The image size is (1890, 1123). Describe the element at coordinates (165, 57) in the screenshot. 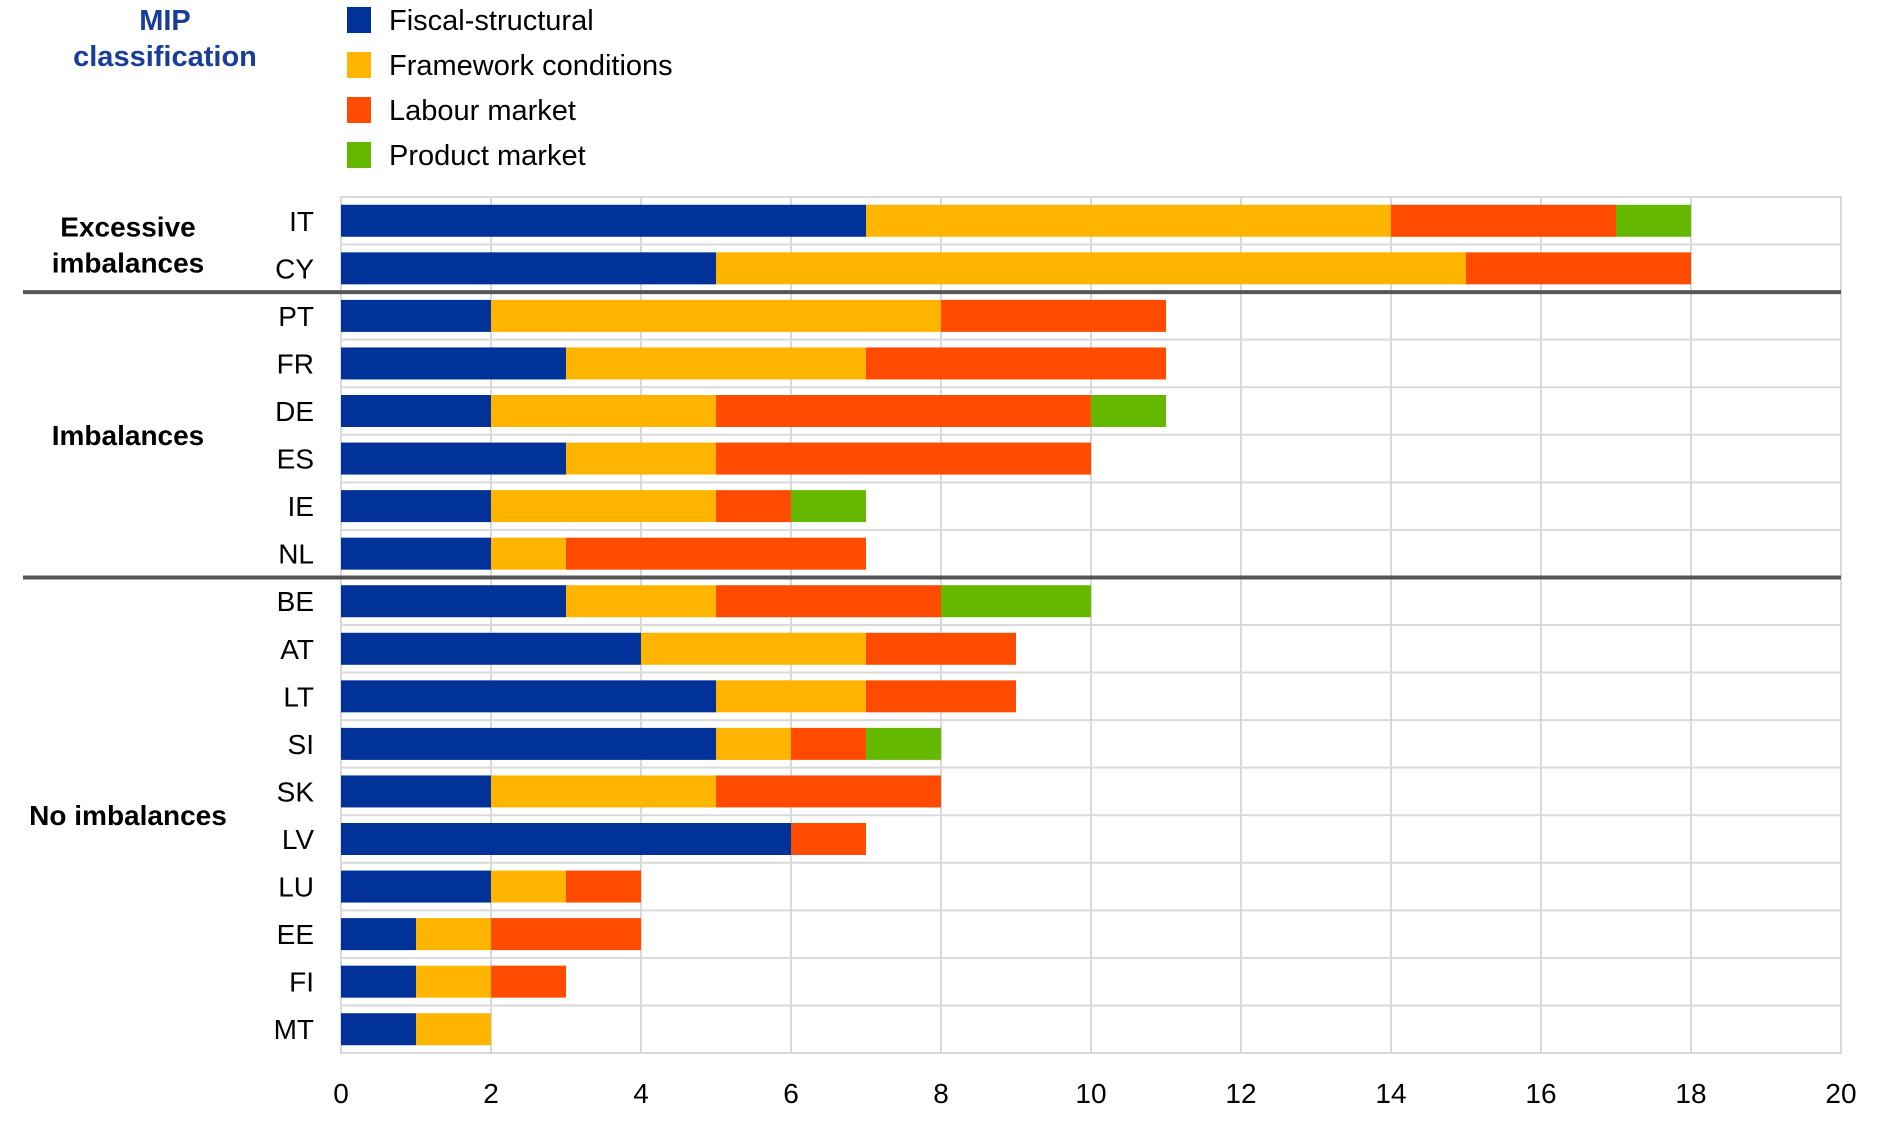

I see `chart-title-line-2: classification` at that location.